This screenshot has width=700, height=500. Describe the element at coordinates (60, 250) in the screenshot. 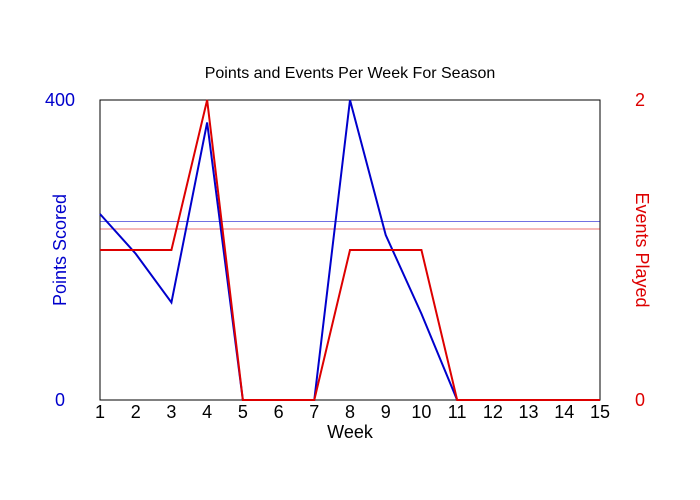

I see `left-axis-label: Points Scored` at that location.